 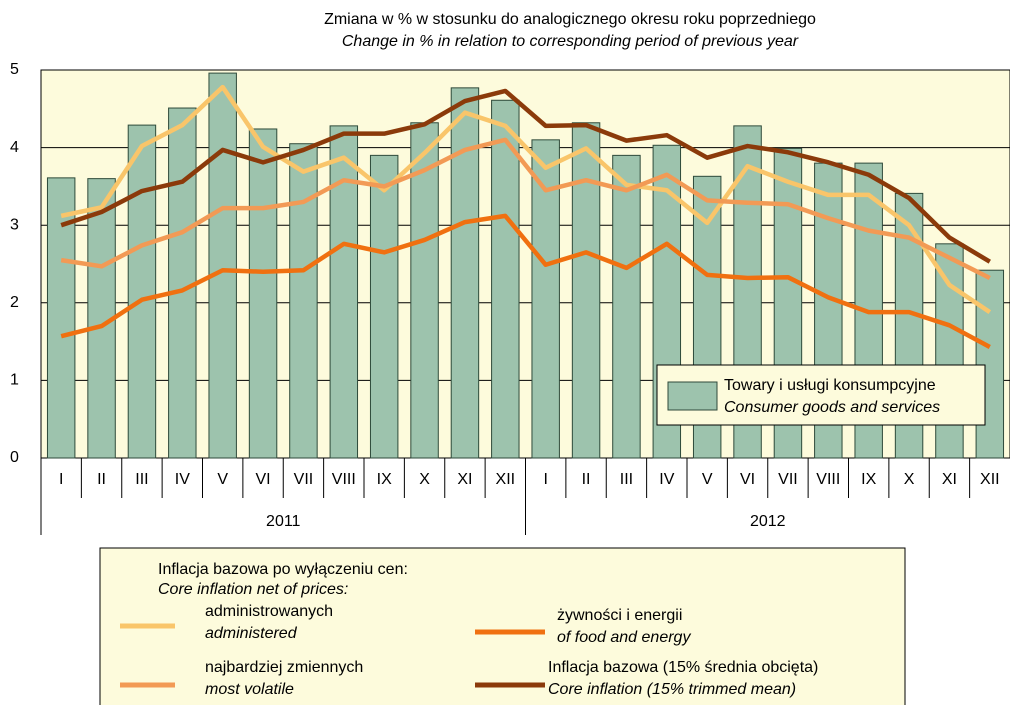 I want to click on legend-label: żywności i energii, so click(x=619, y=615).